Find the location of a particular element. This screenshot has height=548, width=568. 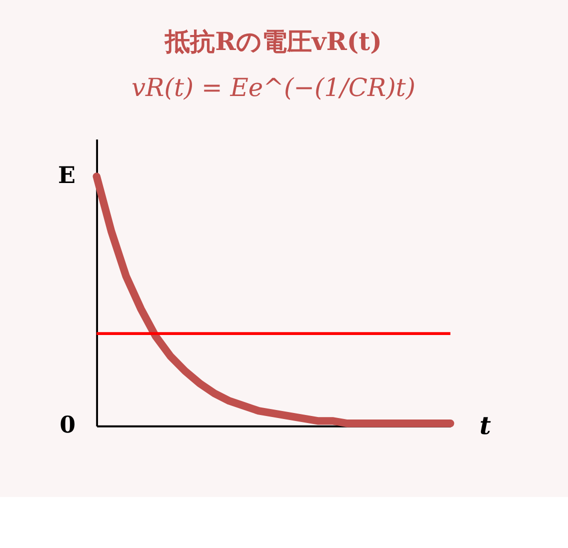

text: 0 is located at coordinates (68, 425).